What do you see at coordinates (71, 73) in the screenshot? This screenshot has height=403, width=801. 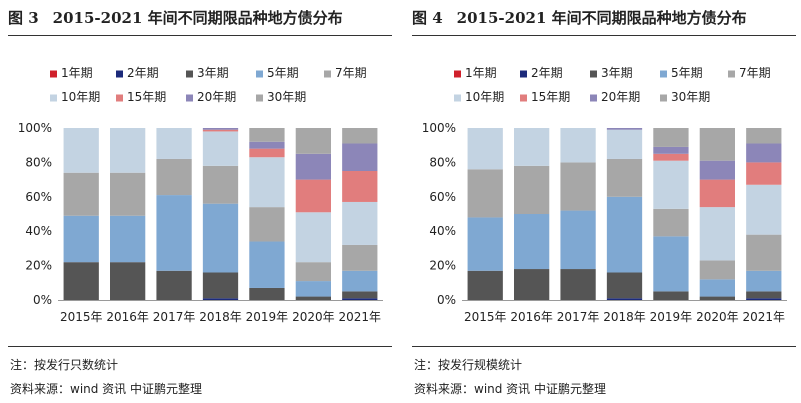 I see `legend-item-1y: 1年期` at bounding box center [71, 73].